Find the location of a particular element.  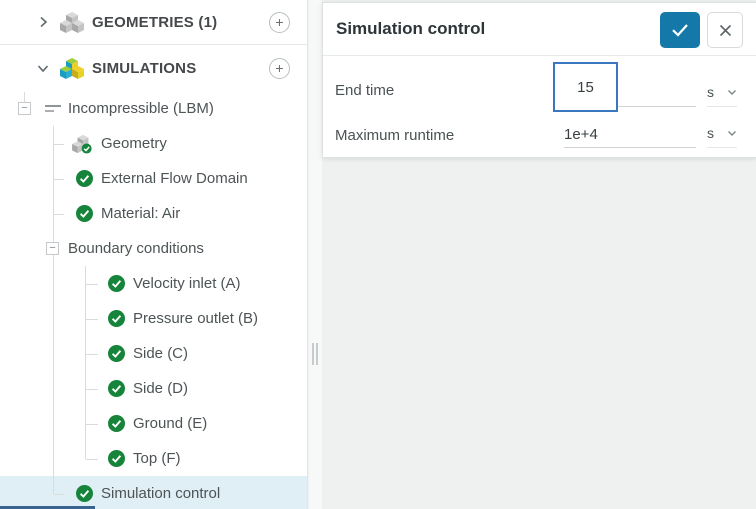

tree-item-label: Boundary conditions is located at coordinates (136, 248).